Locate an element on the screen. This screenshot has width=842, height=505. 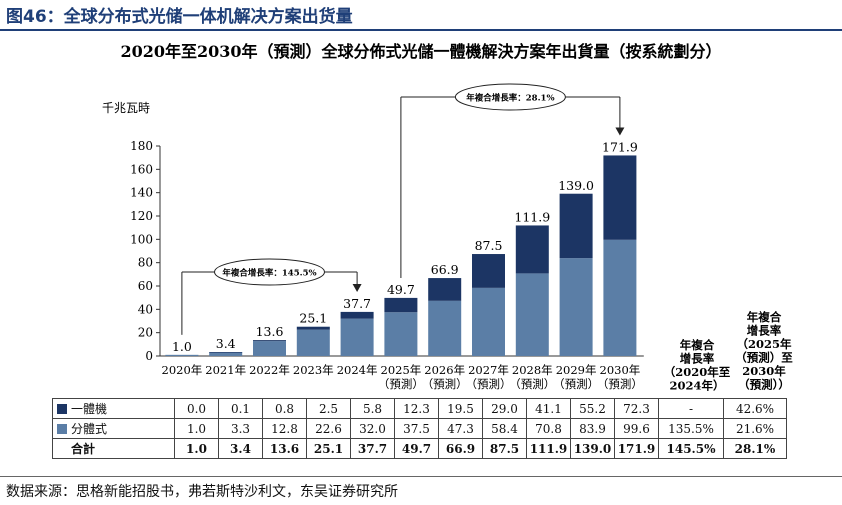
annotation-label: 年複合增長率：28.1% is located at coordinates (510, 98).